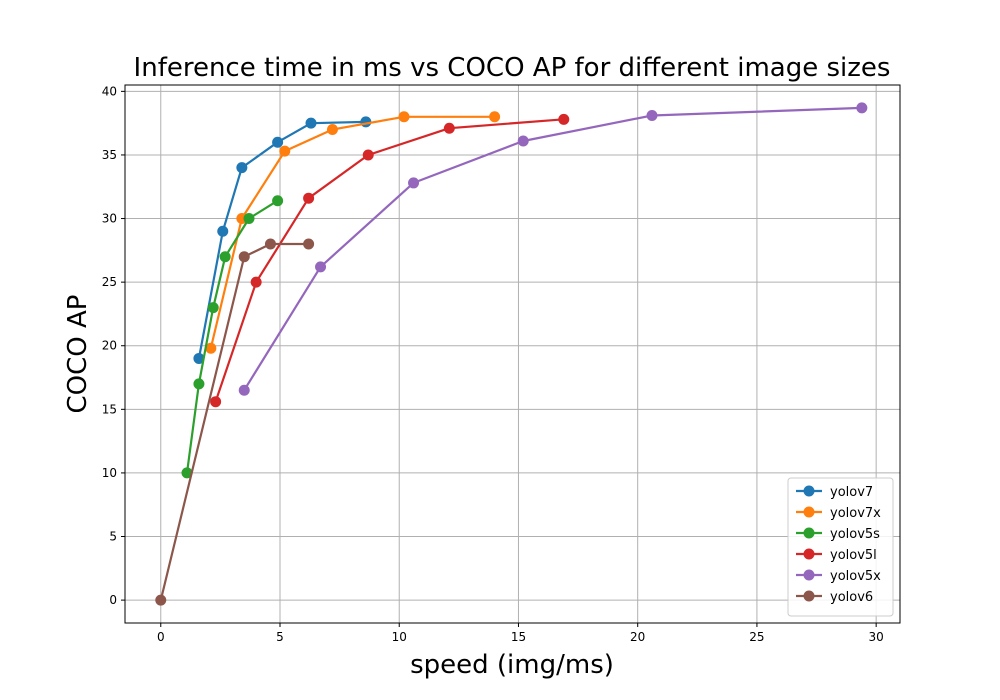 Image resolution: width=1000 pixels, height=700 pixels. What do you see at coordinates (855, 534) in the screenshot?
I see `legend-label: yolov5s` at bounding box center [855, 534].